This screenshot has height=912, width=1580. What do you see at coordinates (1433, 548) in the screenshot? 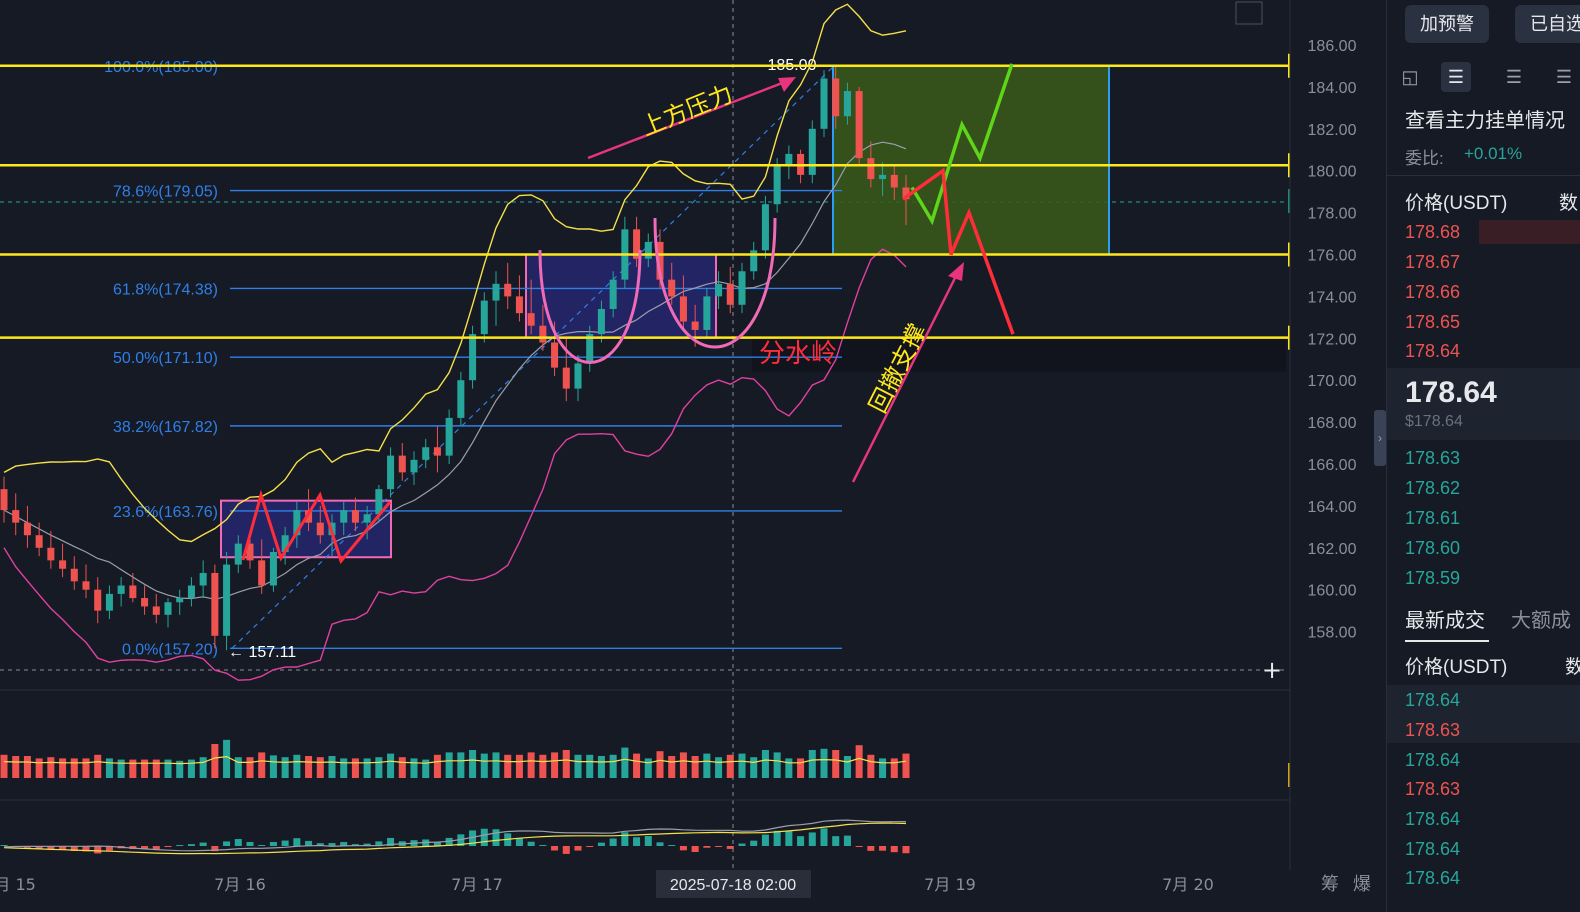
I see `bid-price: 178.60` at bounding box center [1433, 548].